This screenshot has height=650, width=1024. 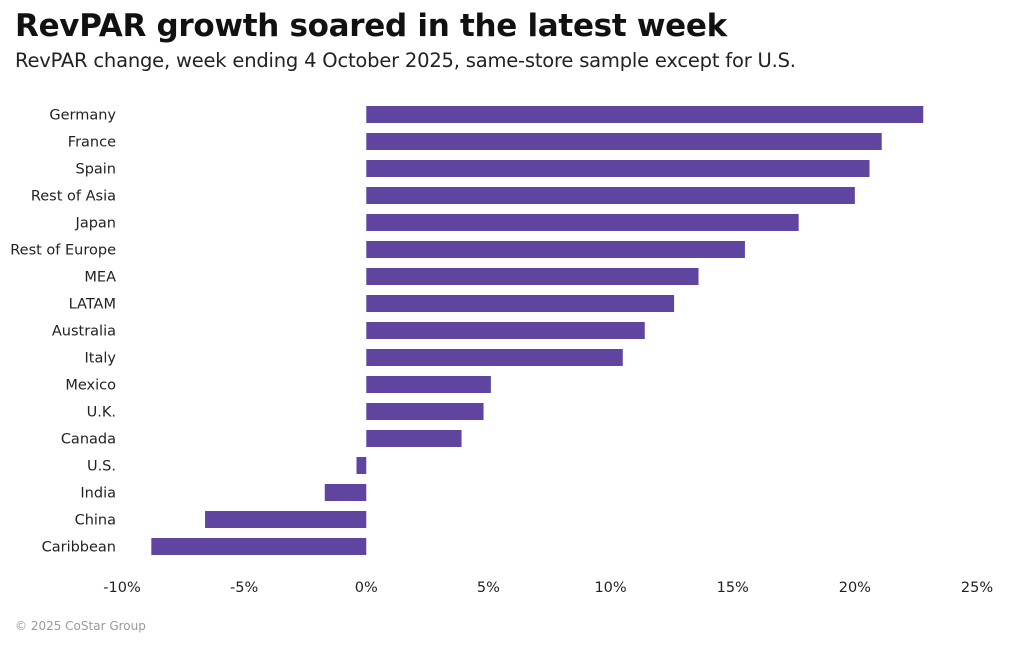 What do you see at coordinates (73, 197) in the screenshot?
I see `category-label: Rest of Asia` at bounding box center [73, 197].